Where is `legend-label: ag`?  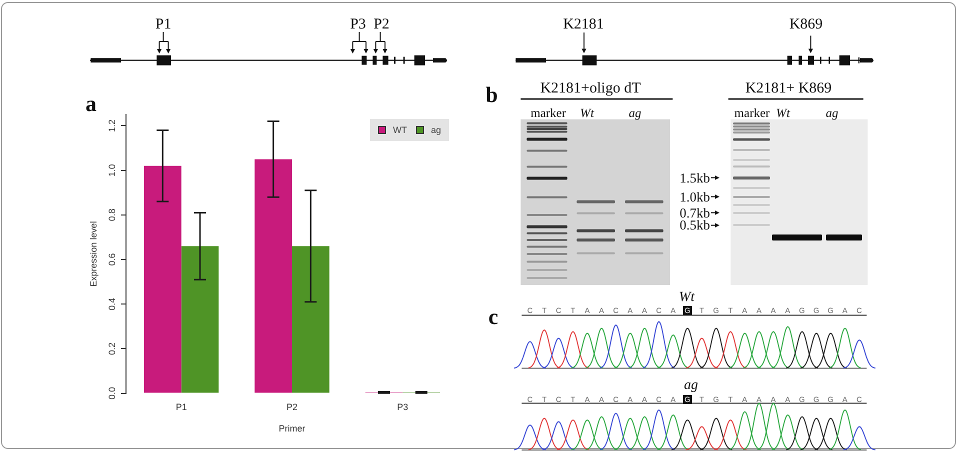
legend-label: ag is located at coordinates (436, 130).